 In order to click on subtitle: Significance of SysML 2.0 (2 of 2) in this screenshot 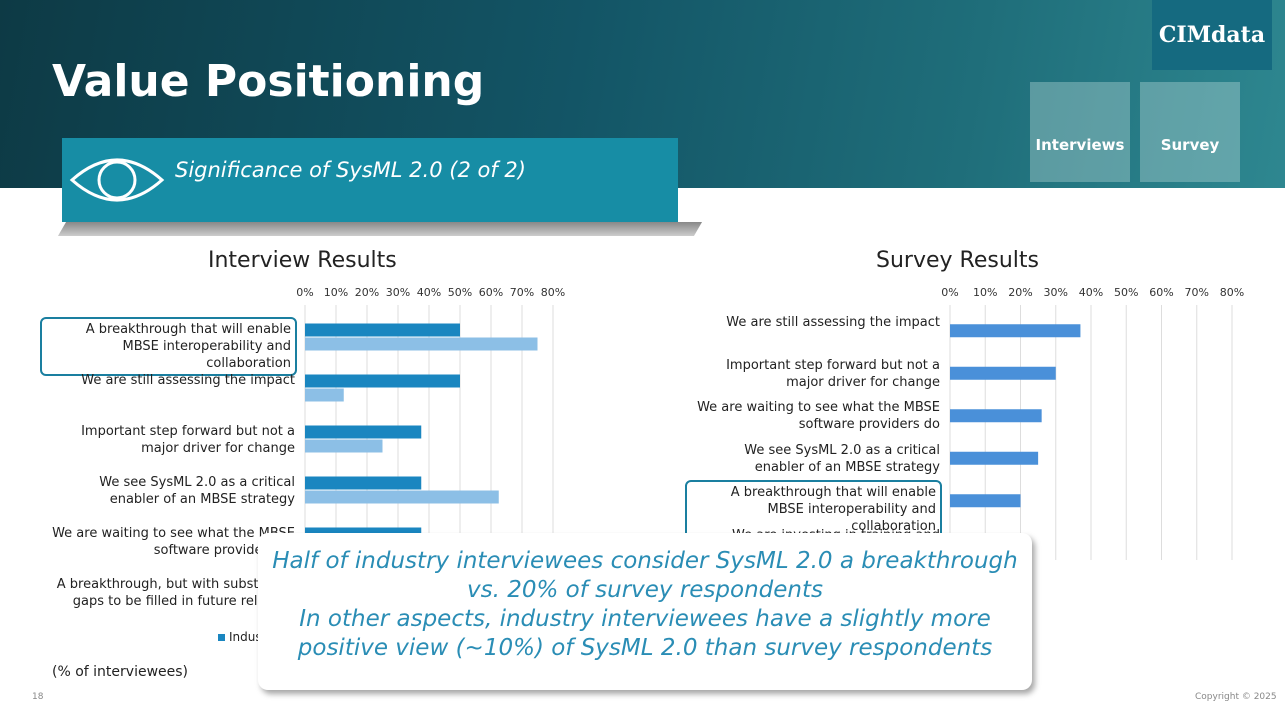, I will do `click(350, 170)`.